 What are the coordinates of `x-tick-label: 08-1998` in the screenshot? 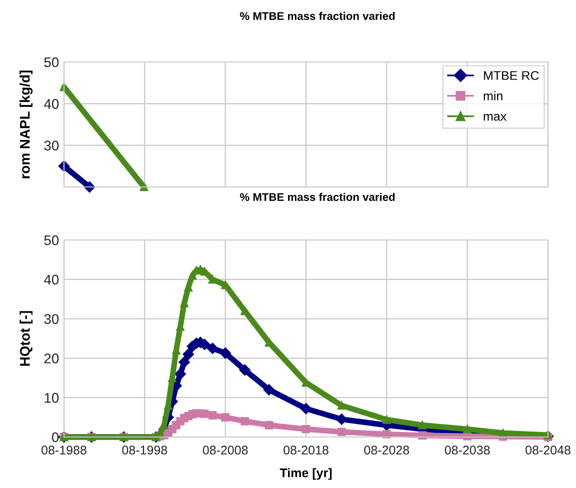 It's located at (145, 450).